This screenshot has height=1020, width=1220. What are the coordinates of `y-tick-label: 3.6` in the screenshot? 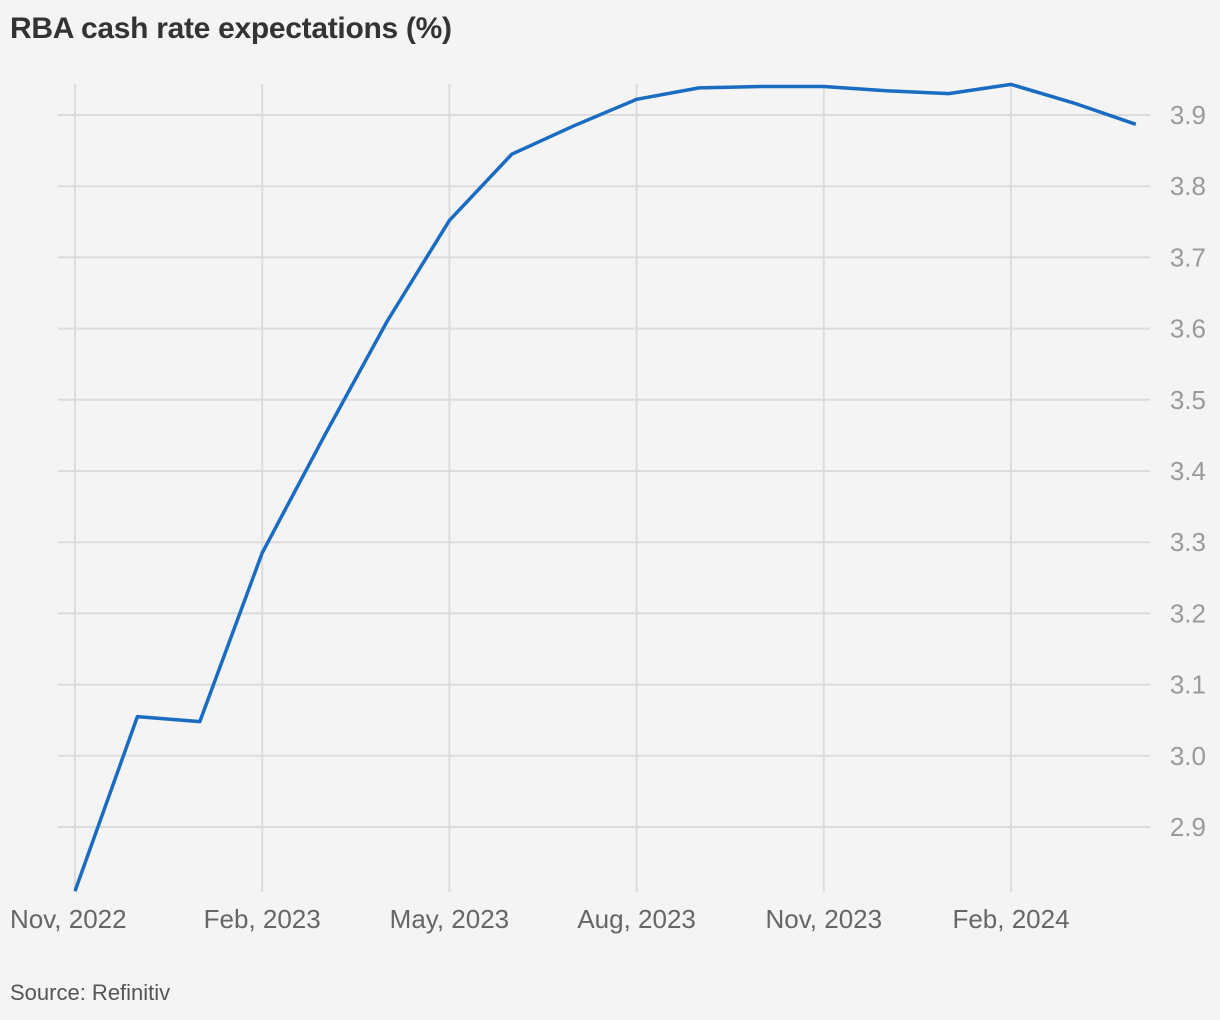 It's located at (1188, 329).